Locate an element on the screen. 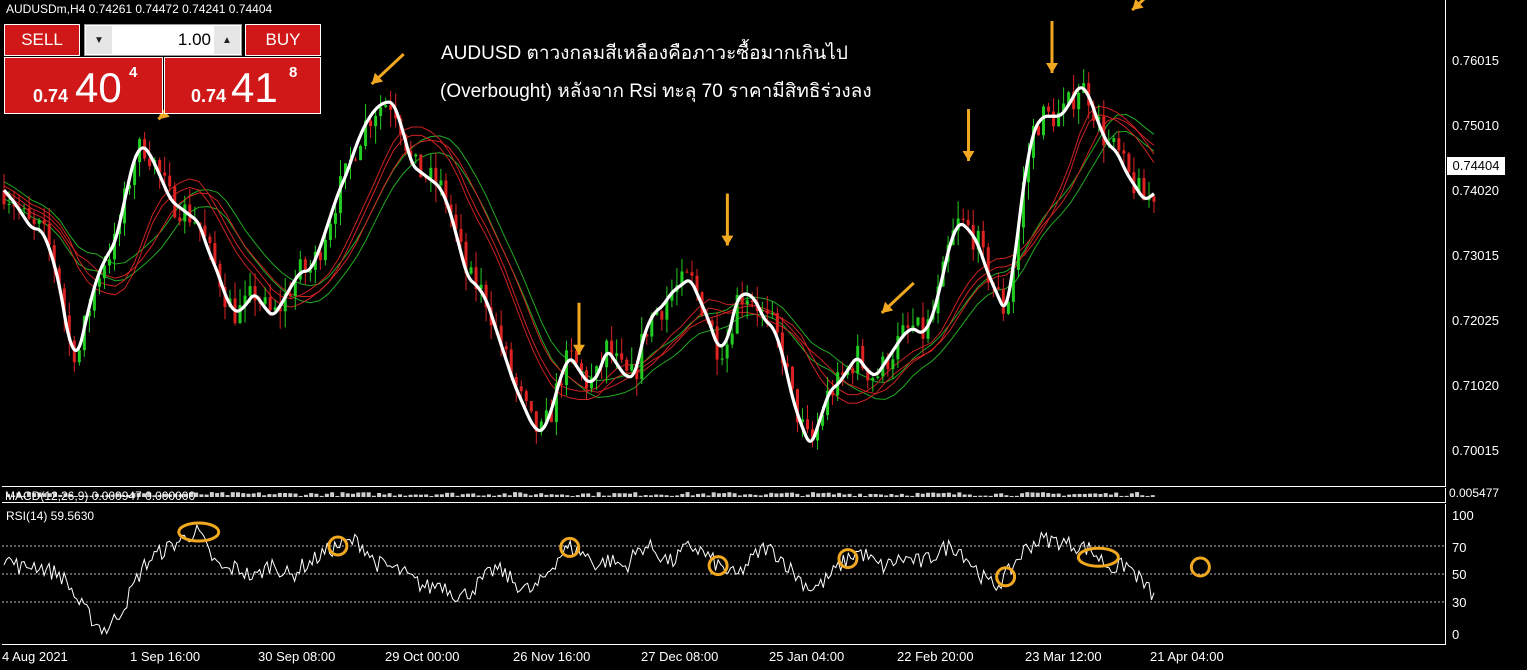  sell-price-box: 0.74 40 4 is located at coordinates (83, 85).